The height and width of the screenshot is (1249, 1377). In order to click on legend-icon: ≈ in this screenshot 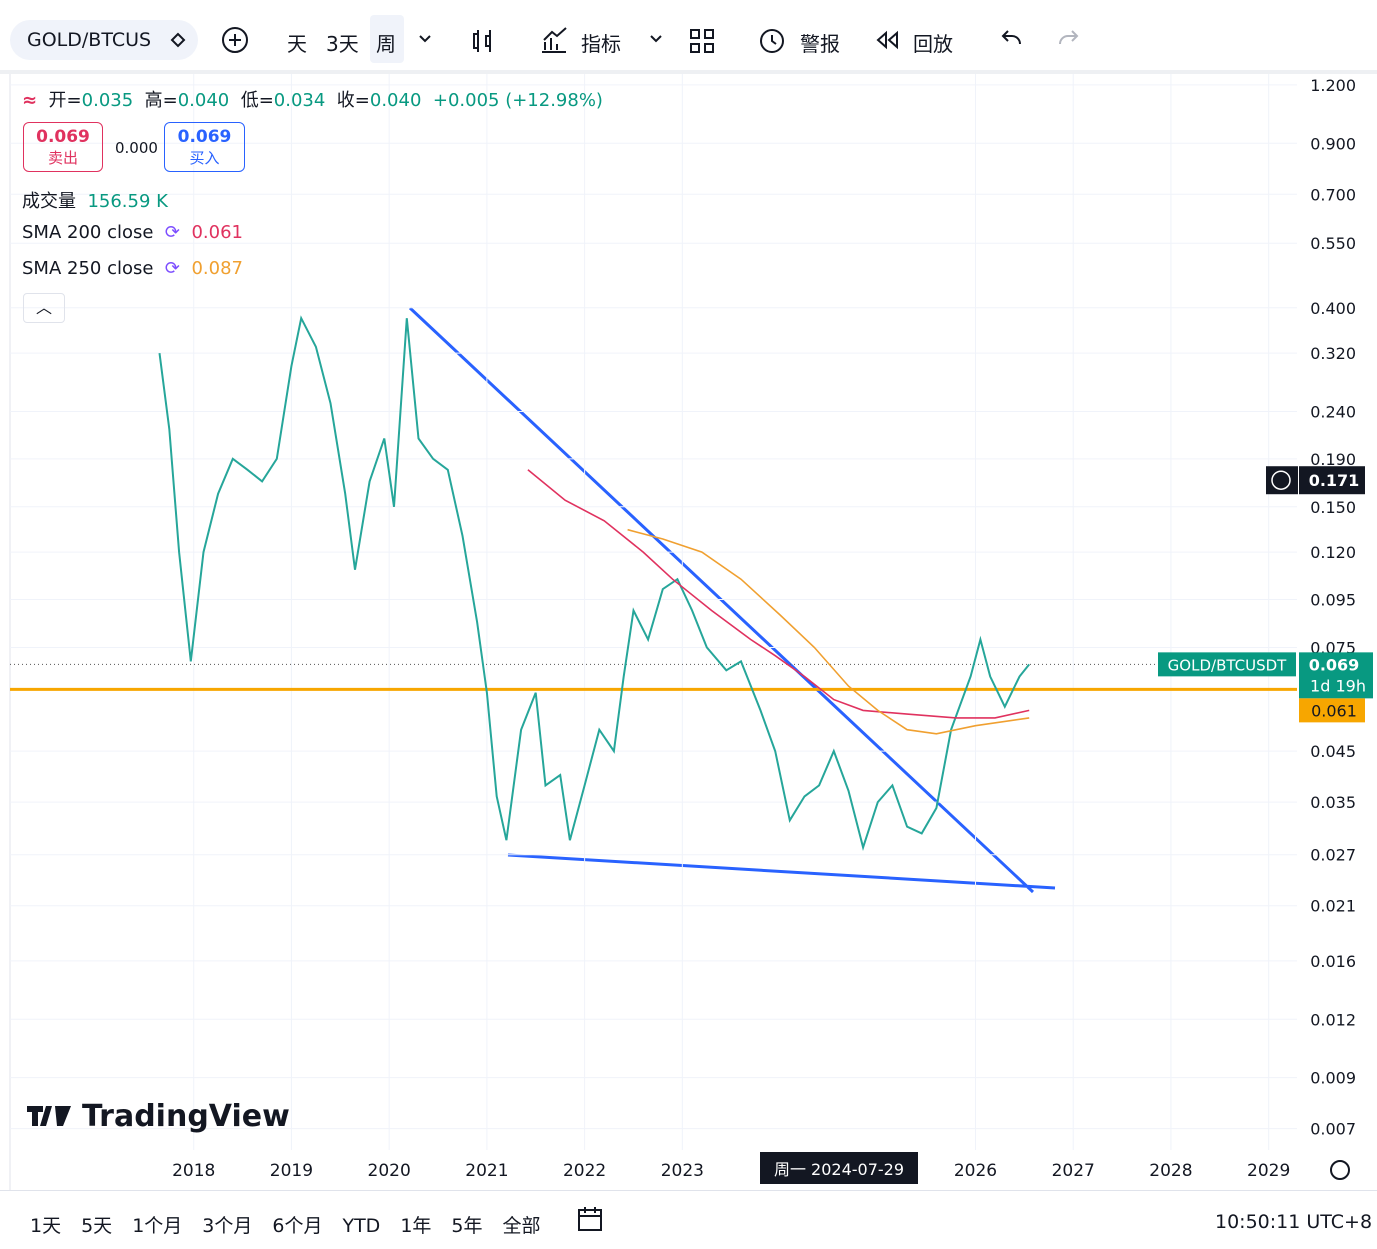, I will do `click(30, 100)`.